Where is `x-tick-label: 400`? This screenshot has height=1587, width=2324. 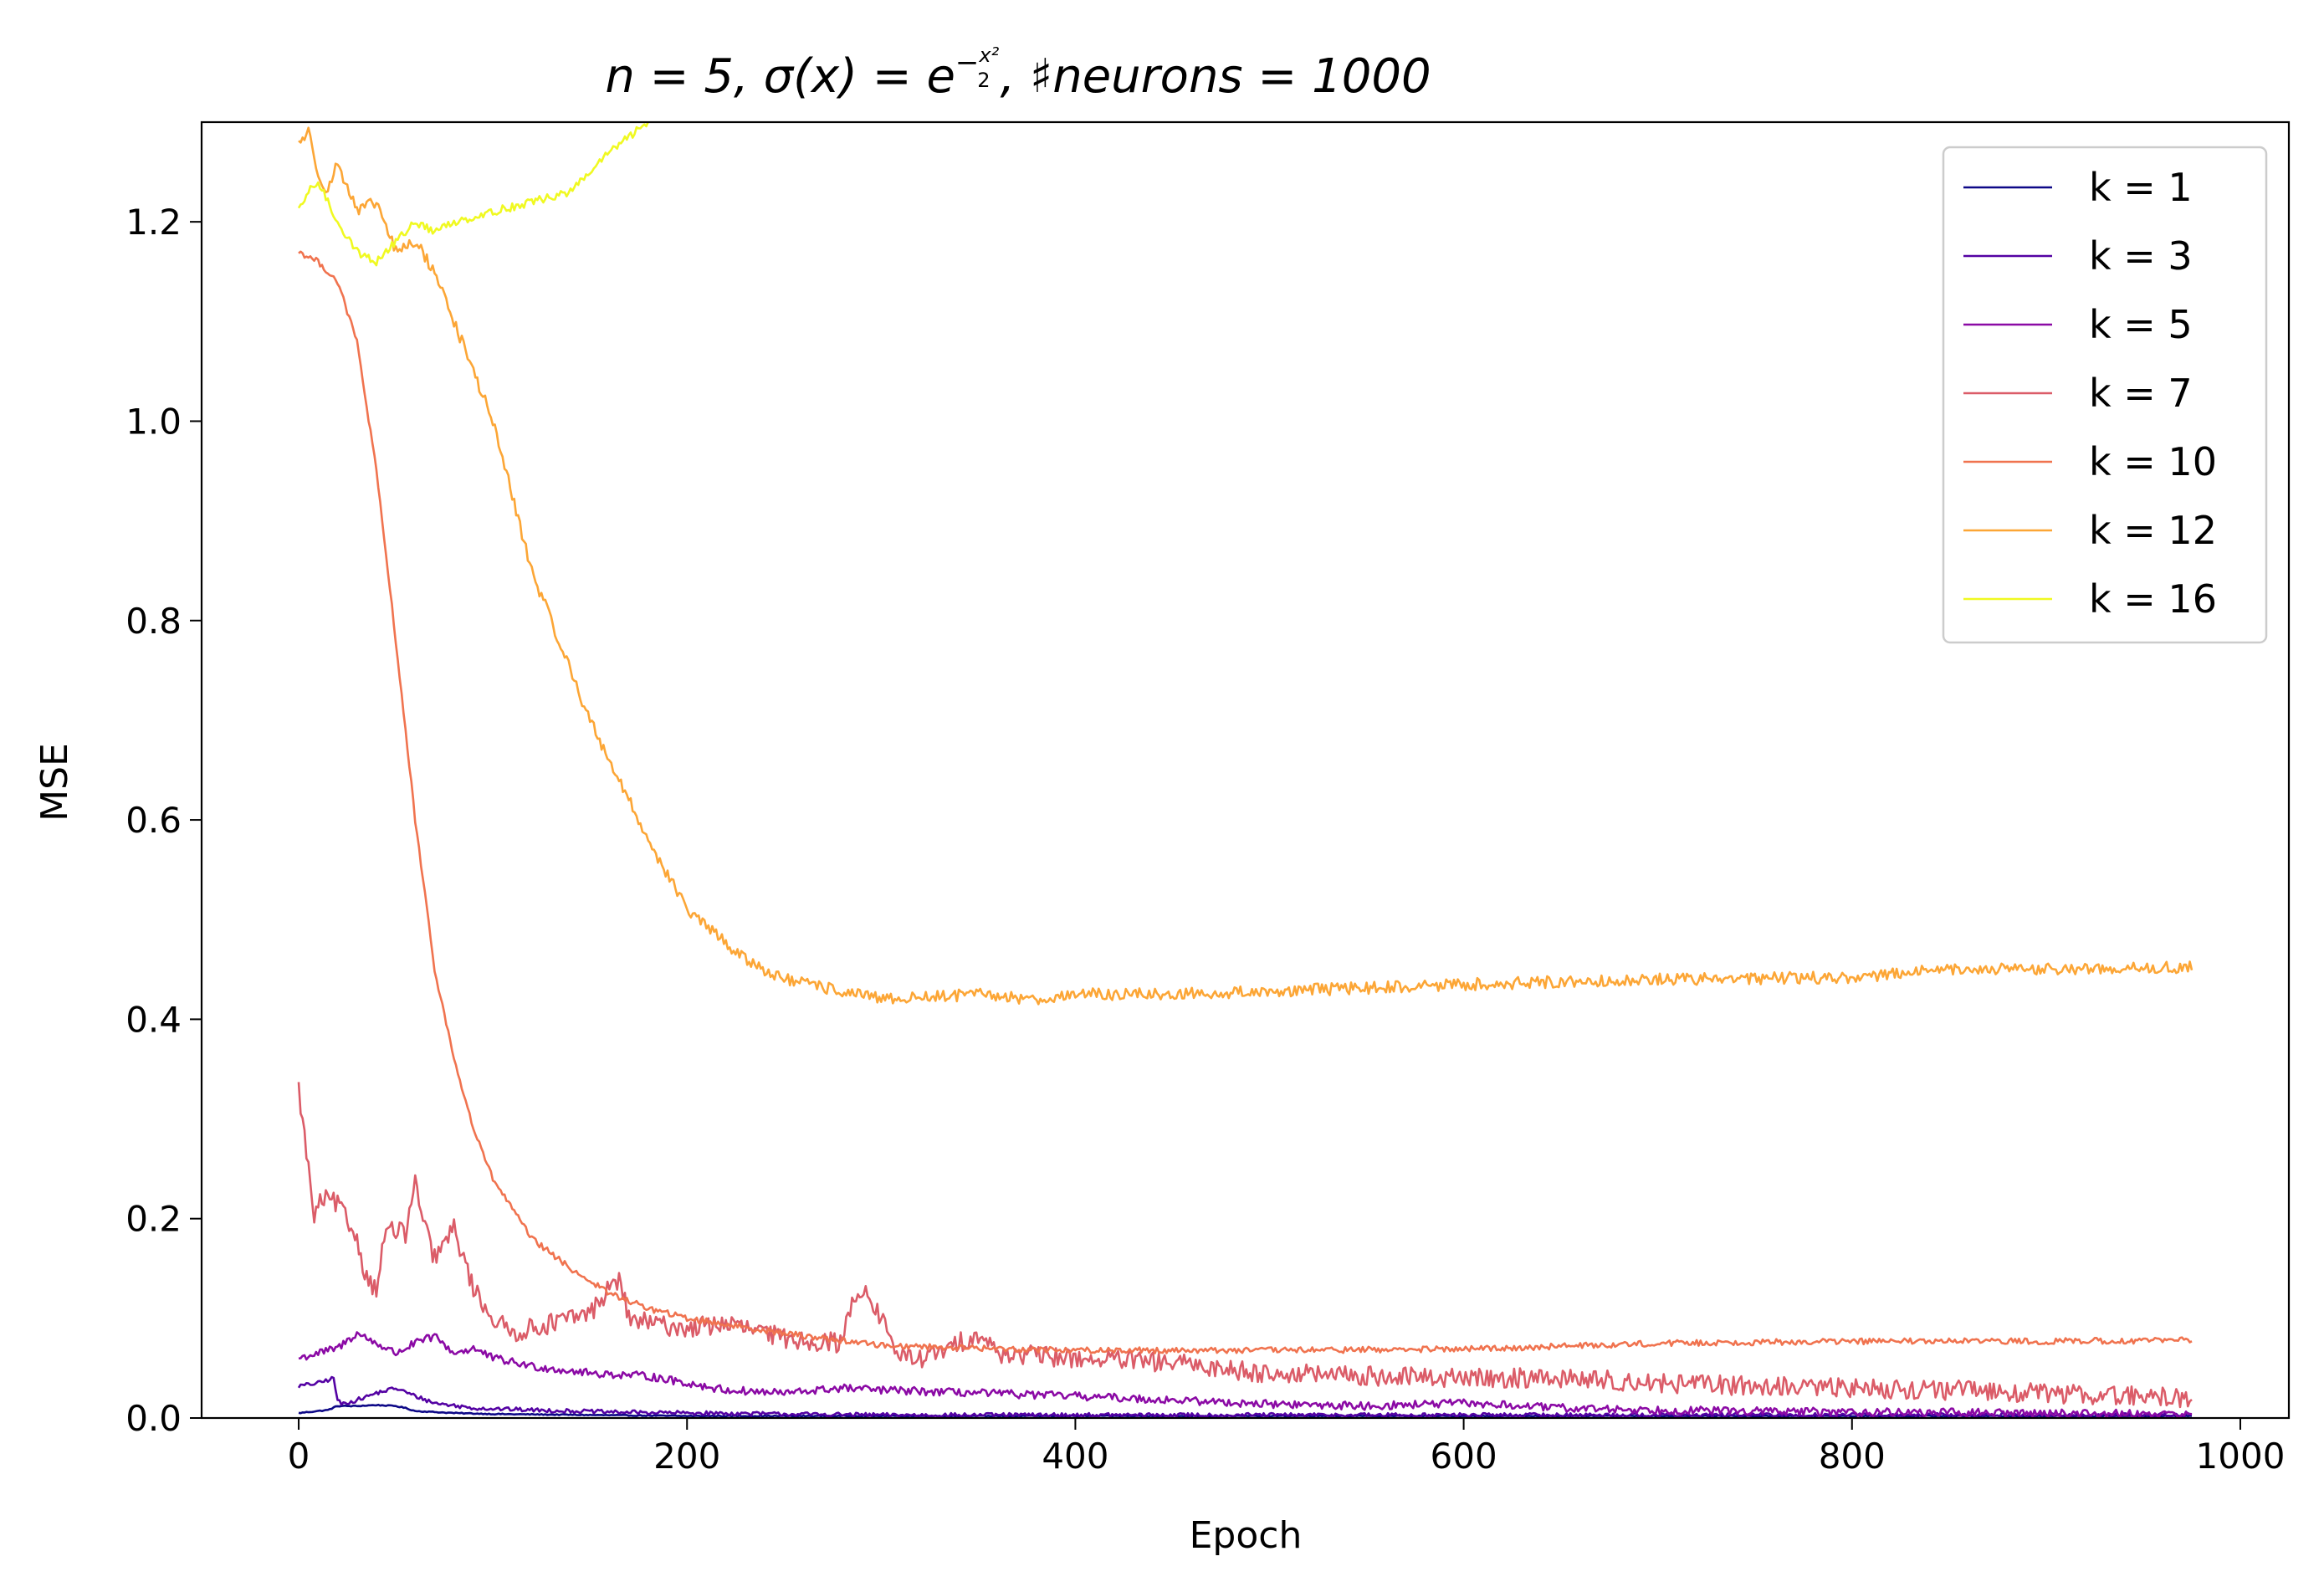
x-tick-label: 400 is located at coordinates (1075, 1456).